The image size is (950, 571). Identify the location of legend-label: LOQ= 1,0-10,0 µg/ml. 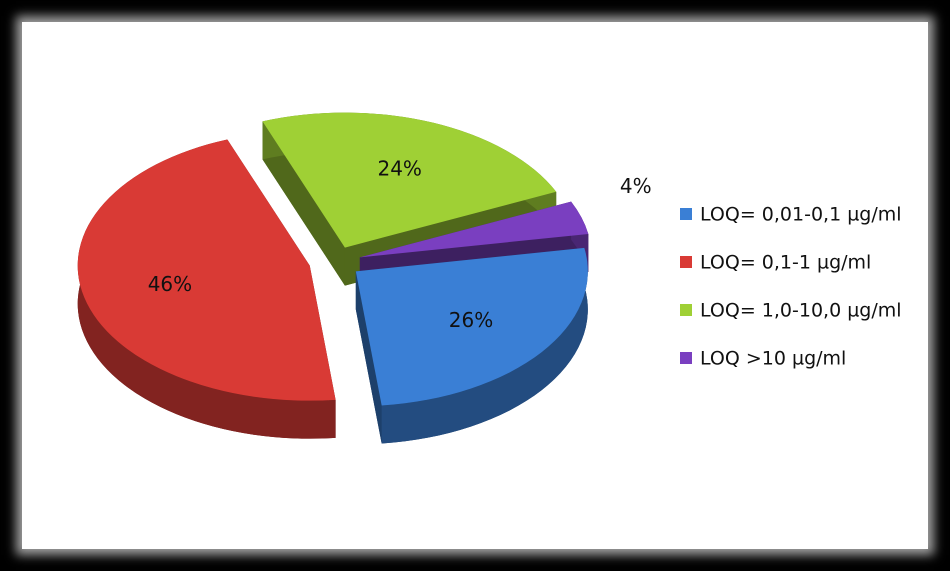
(801, 311).